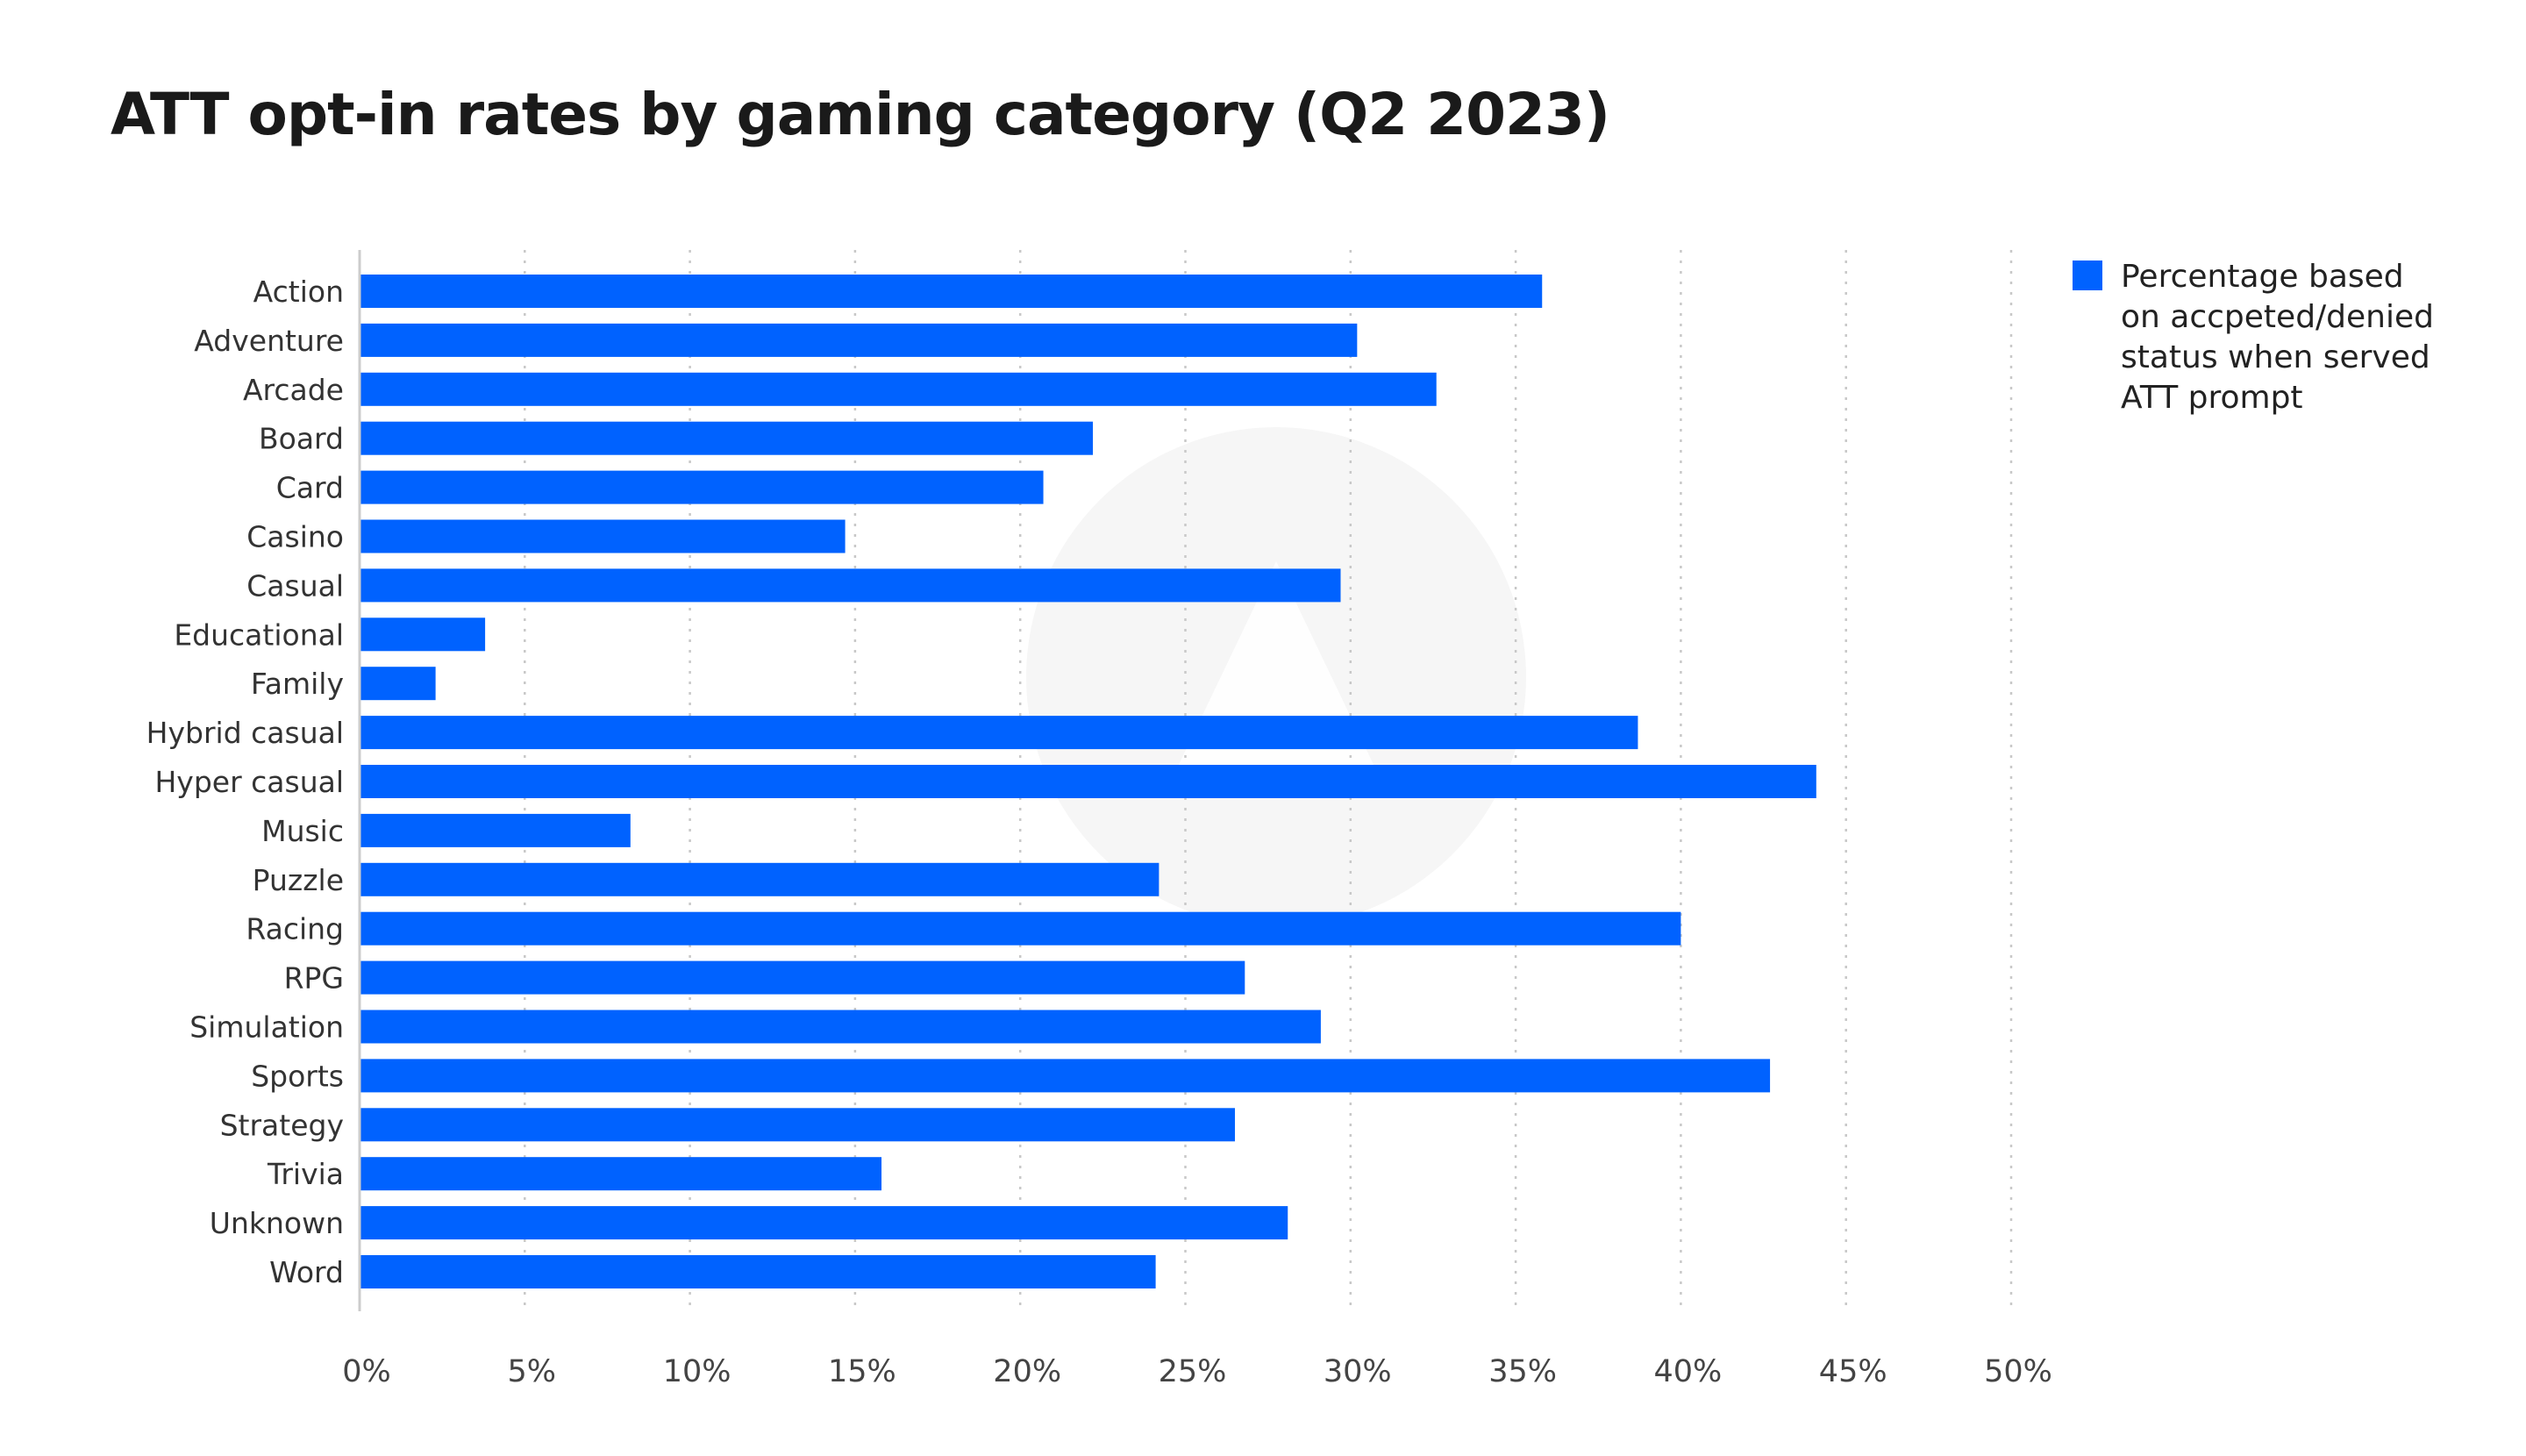 The image size is (2526, 1456). I want to click on category-label-racing: Racing, so click(295, 929).